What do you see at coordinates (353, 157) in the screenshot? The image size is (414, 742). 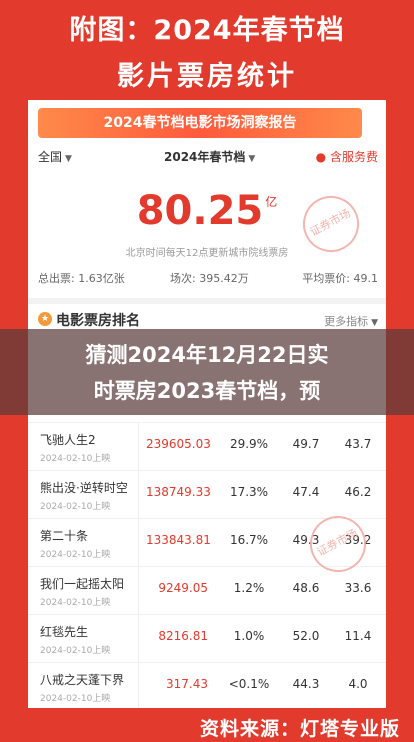 I see `service-fee-label: 含服务费` at bounding box center [353, 157].